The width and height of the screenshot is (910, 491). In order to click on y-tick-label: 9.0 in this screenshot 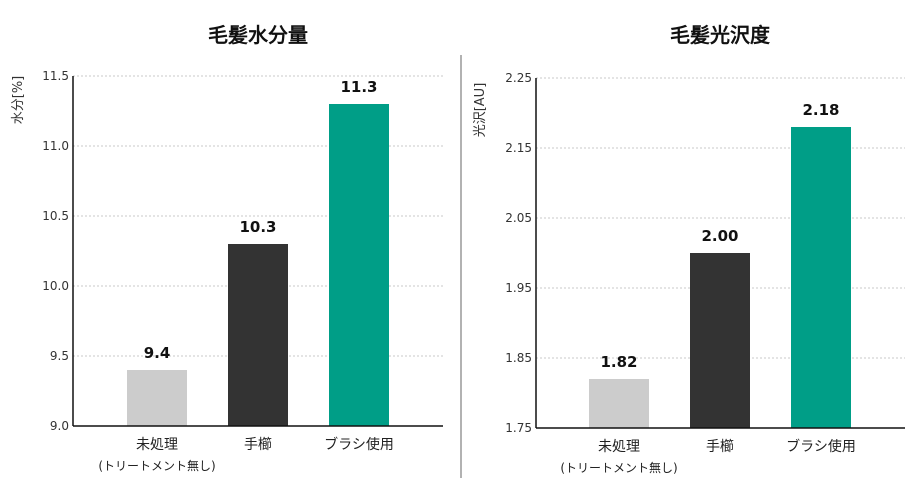, I will do `click(59, 426)`.